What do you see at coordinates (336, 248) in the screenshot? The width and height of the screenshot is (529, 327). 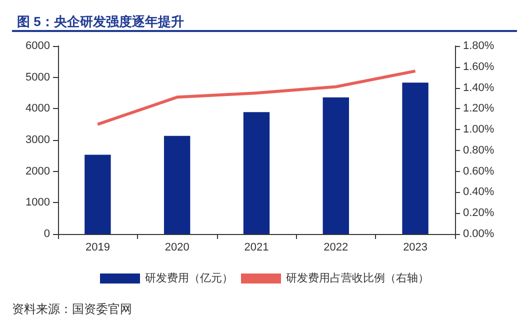 I see `x-tick-label: 2022` at bounding box center [336, 248].